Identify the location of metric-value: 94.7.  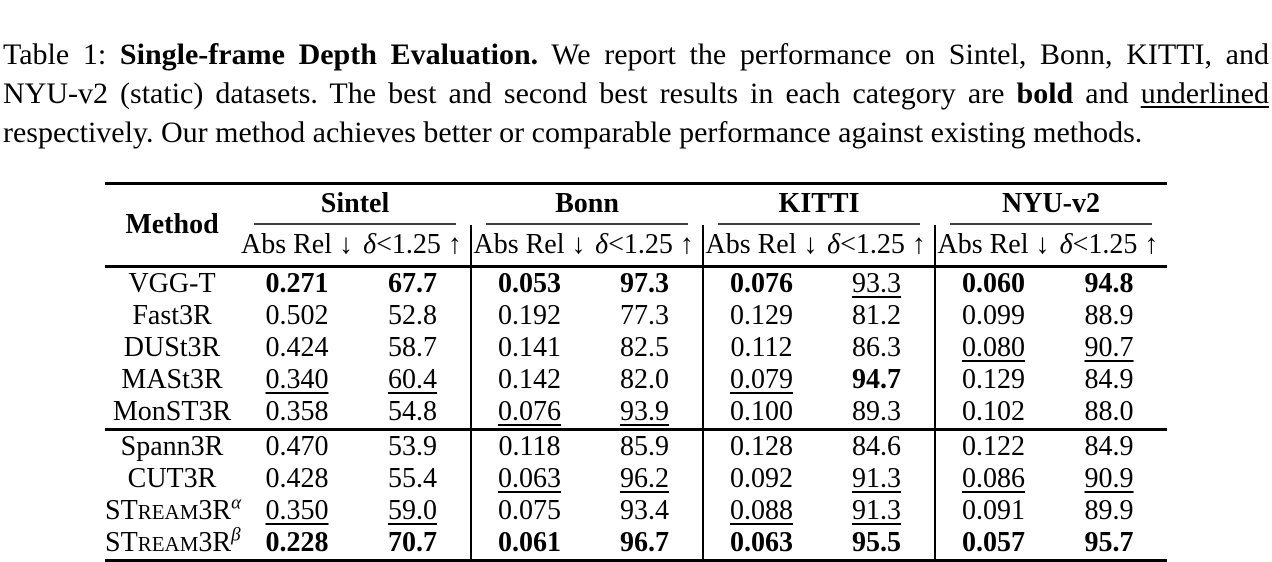
(877, 379).